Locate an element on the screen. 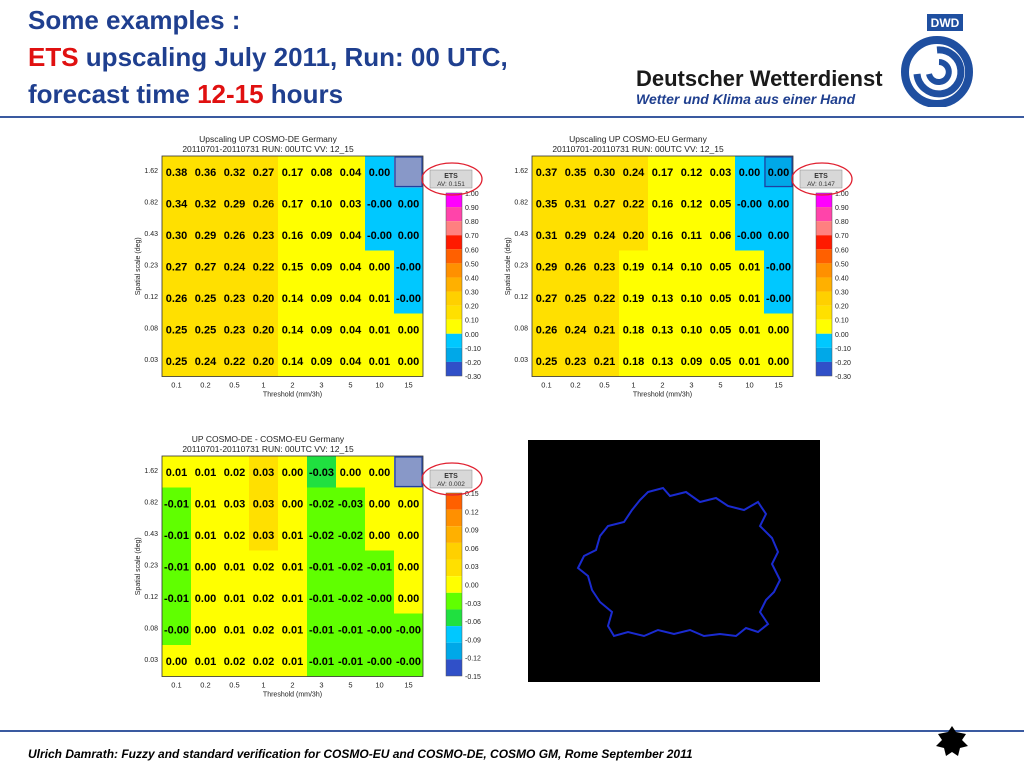 This screenshot has width=1024, height=768. chart-2-y-tick: 0.03 is located at coordinates (151, 660).